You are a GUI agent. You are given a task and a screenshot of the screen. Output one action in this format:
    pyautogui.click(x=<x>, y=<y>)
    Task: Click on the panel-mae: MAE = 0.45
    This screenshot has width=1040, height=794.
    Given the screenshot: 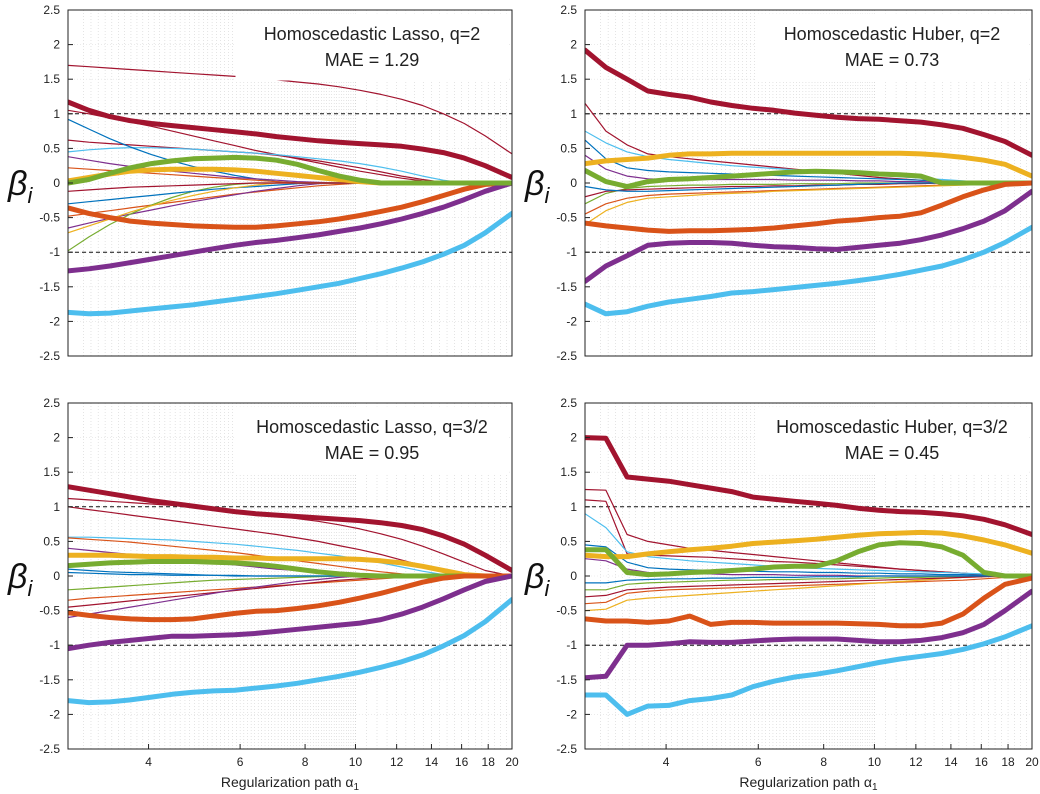 What is the action you would take?
    pyautogui.click(x=892, y=453)
    